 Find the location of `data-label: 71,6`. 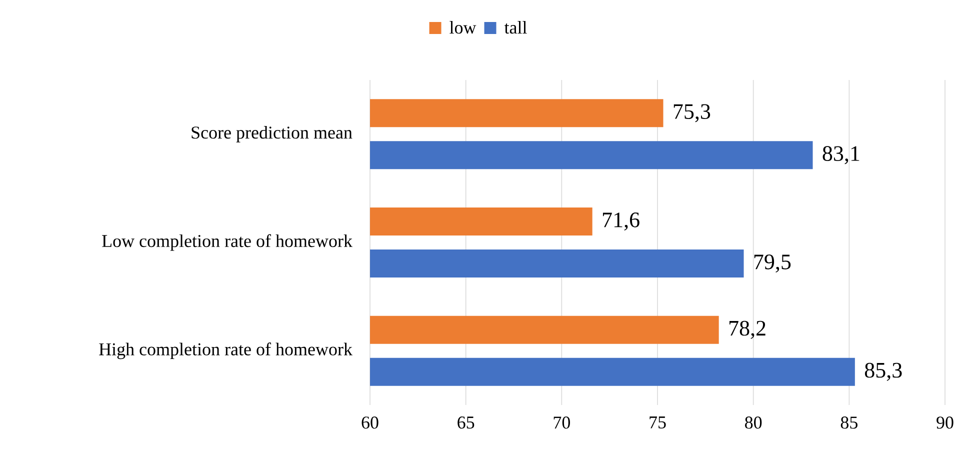

data-label: 71,6 is located at coordinates (621, 221).